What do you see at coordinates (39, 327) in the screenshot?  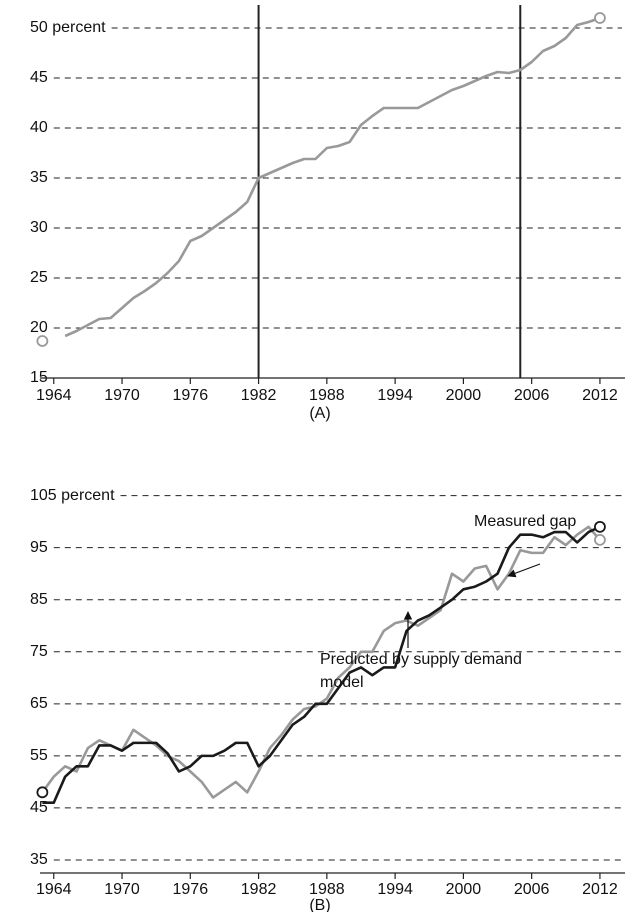 I see `y-tick-label: 20` at bounding box center [39, 327].